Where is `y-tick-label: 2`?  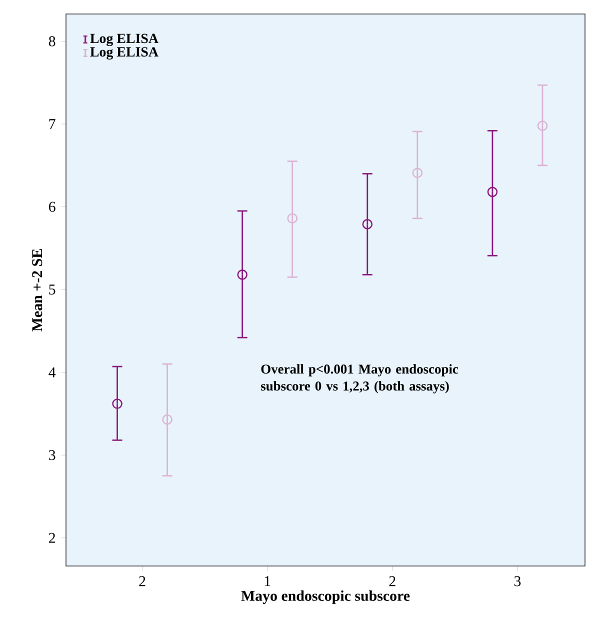
y-tick-label: 2 is located at coordinates (52, 537).